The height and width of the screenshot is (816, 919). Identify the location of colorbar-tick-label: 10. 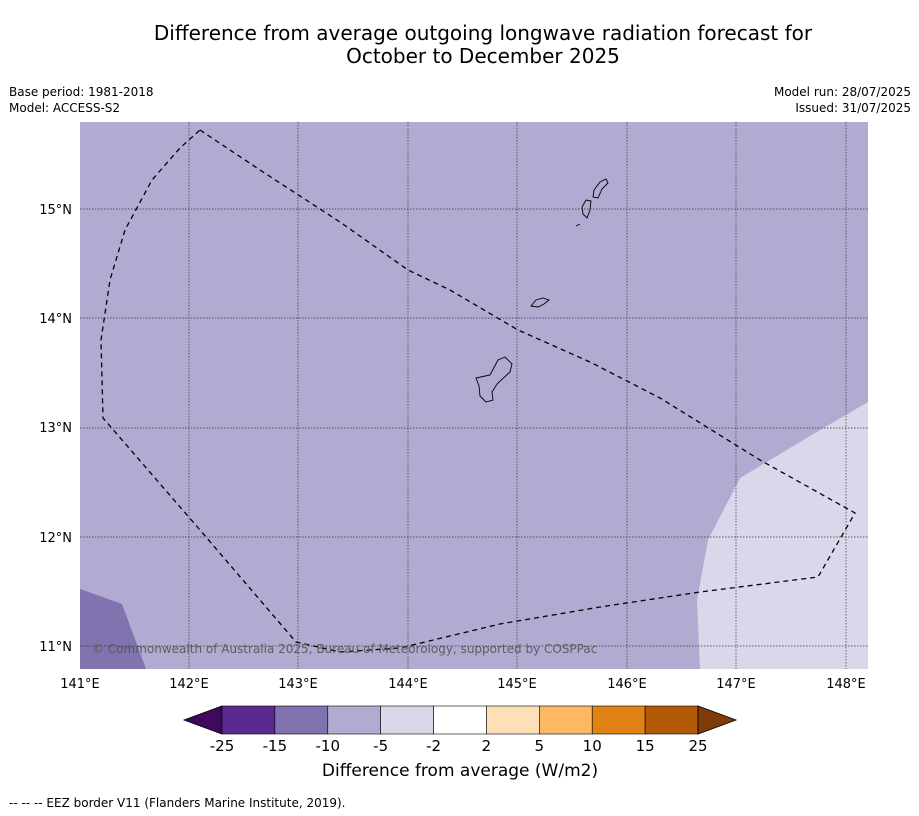
(592, 746).